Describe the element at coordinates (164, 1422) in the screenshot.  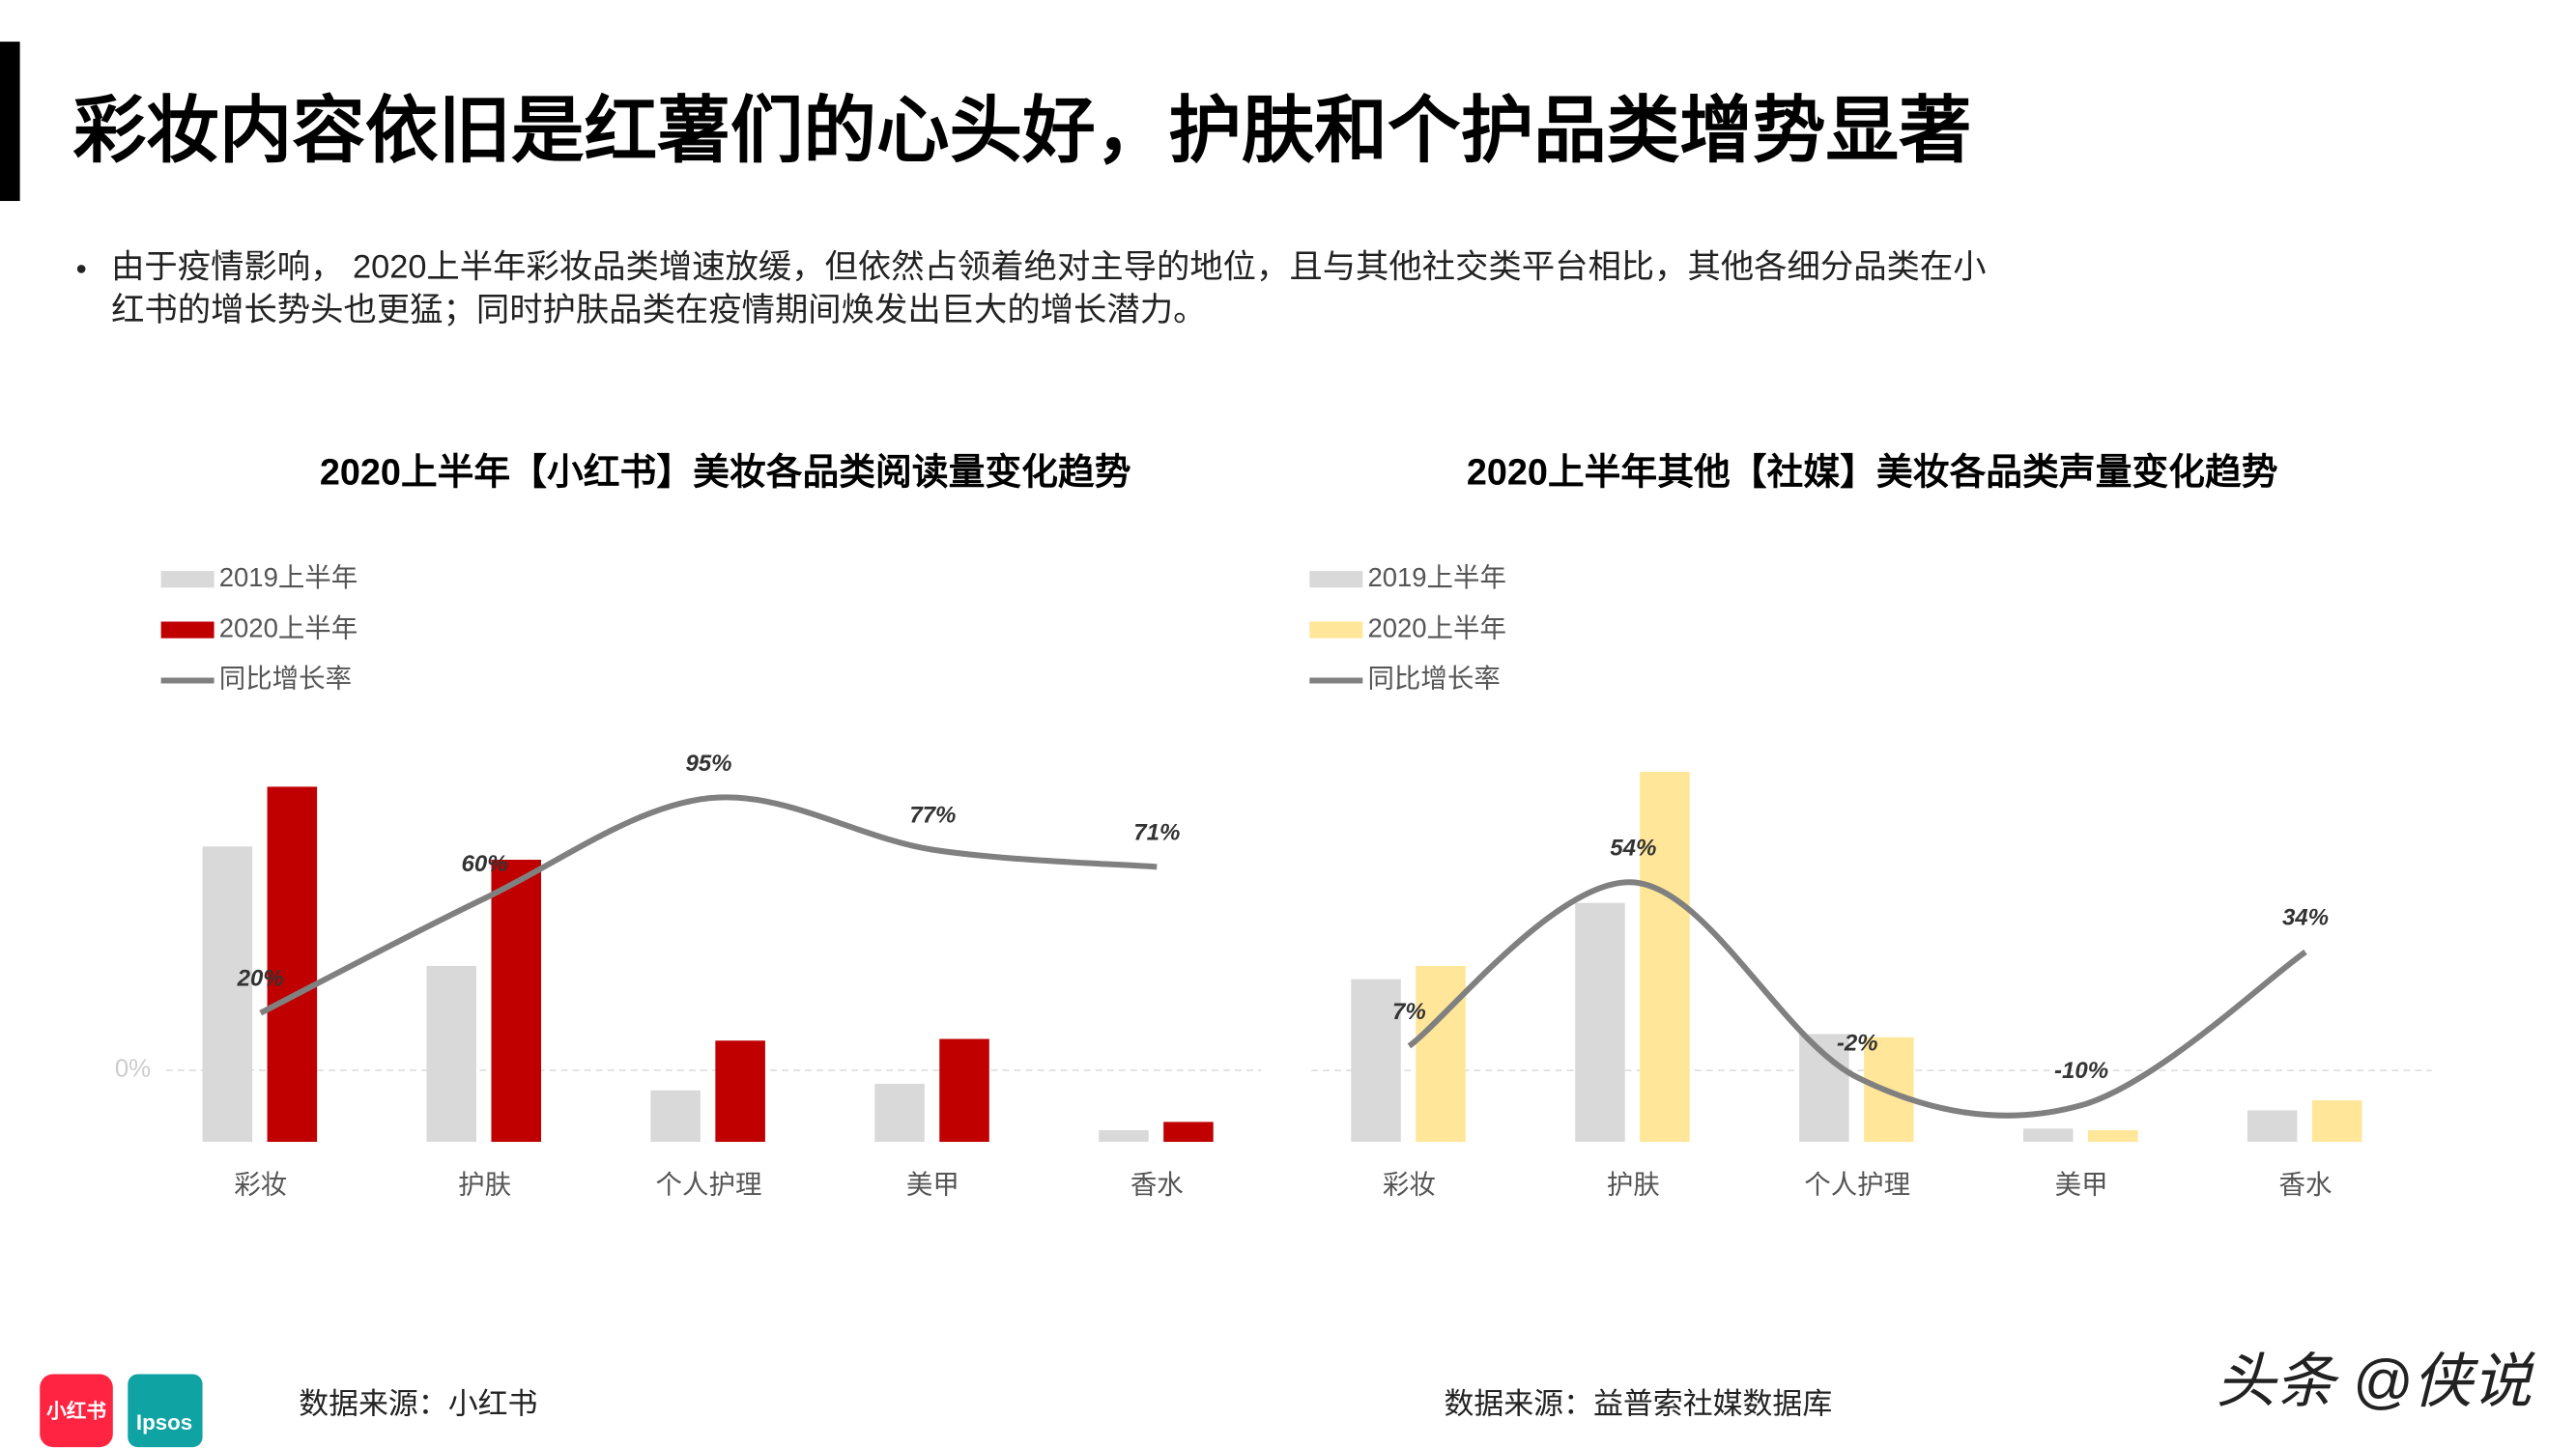
I see `ipsos-logo-text: Ipsos` at that location.